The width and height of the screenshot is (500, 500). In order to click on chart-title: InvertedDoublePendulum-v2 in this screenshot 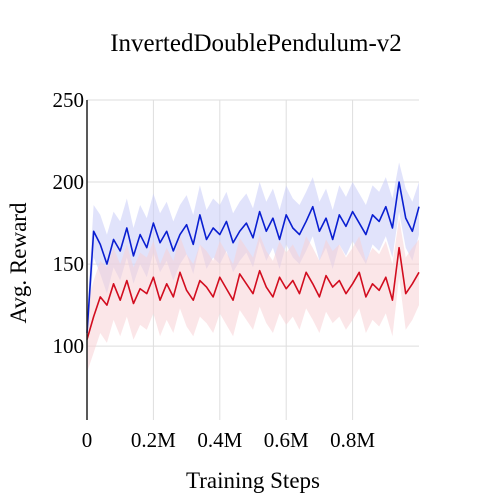, I will do `click(256, 43)`.